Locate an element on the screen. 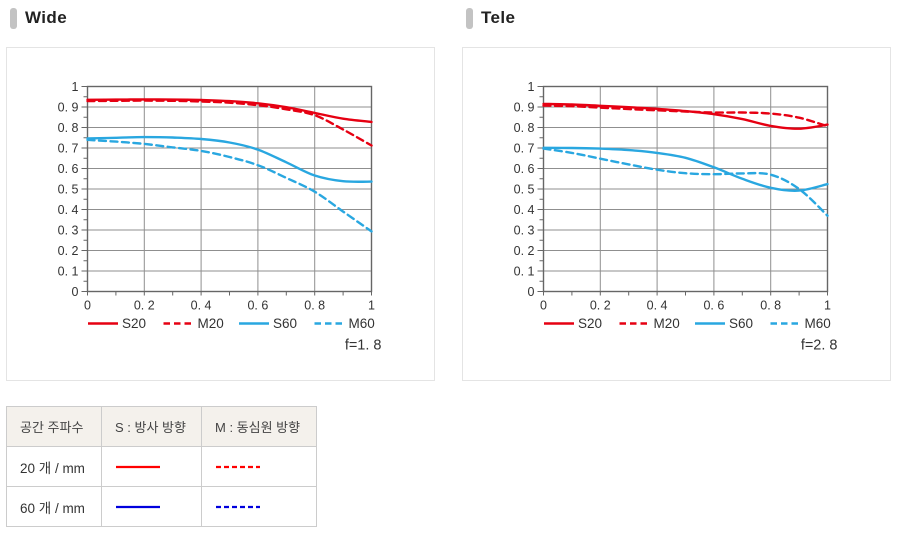  m20-line-sample is located at coordinates (238, 467).